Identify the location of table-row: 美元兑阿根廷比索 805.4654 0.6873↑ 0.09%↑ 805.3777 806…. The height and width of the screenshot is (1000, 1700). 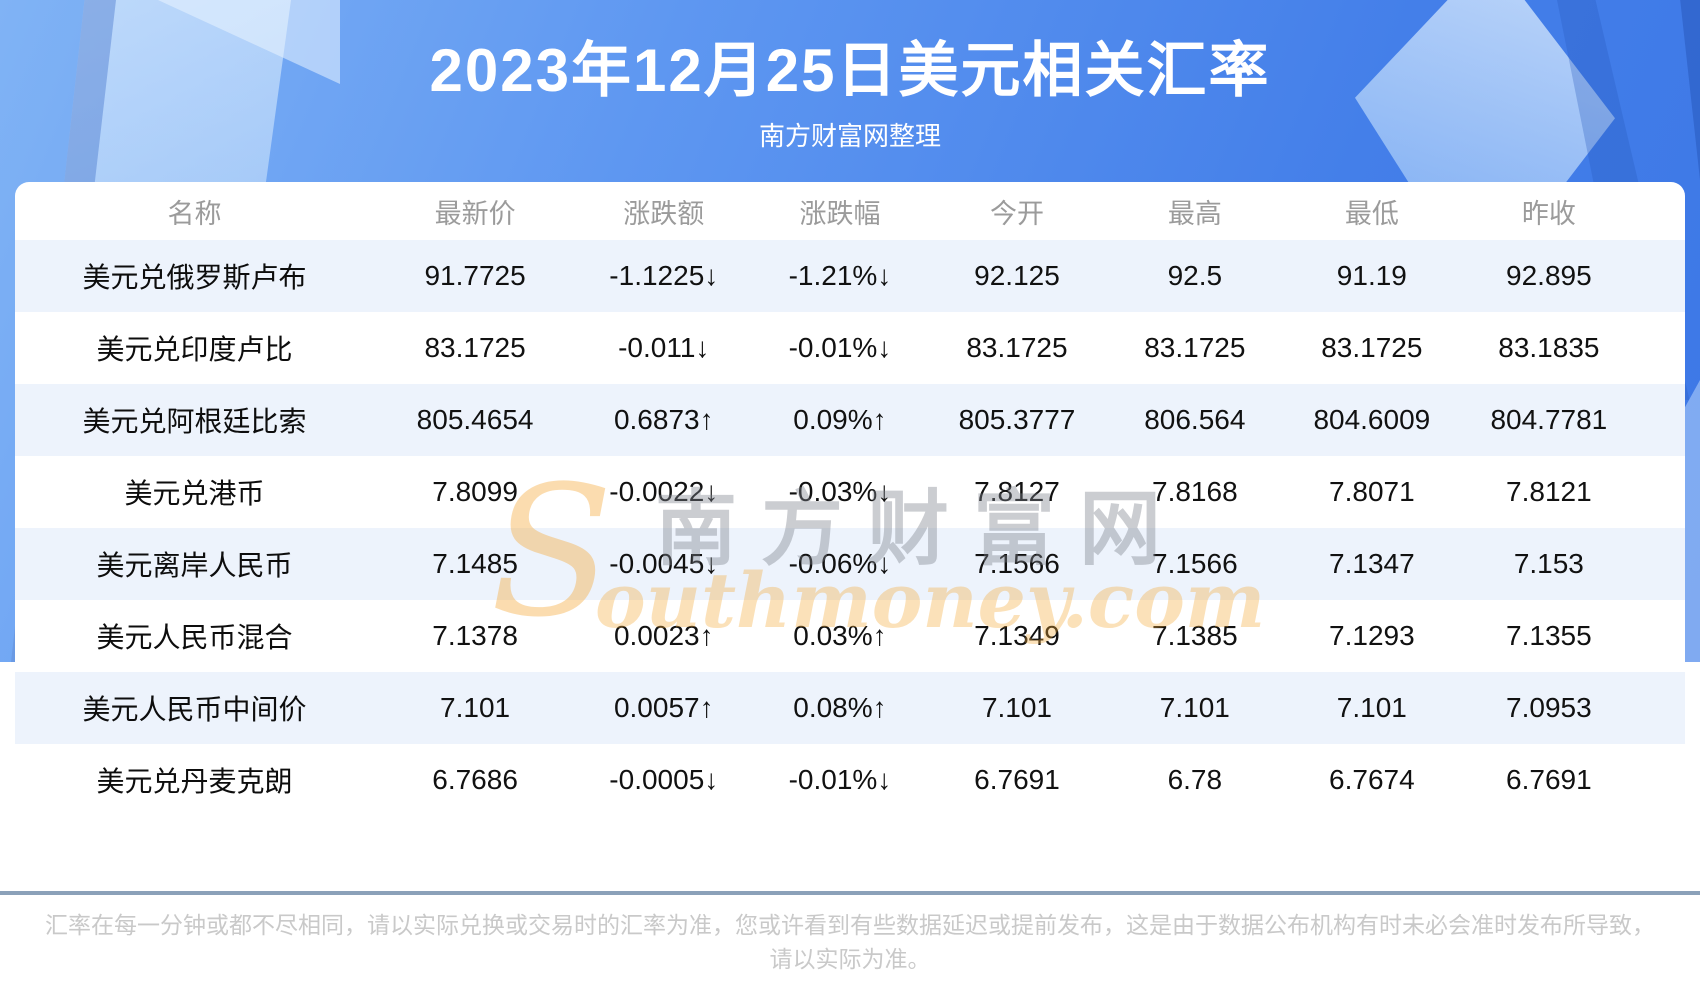
(850, 420).